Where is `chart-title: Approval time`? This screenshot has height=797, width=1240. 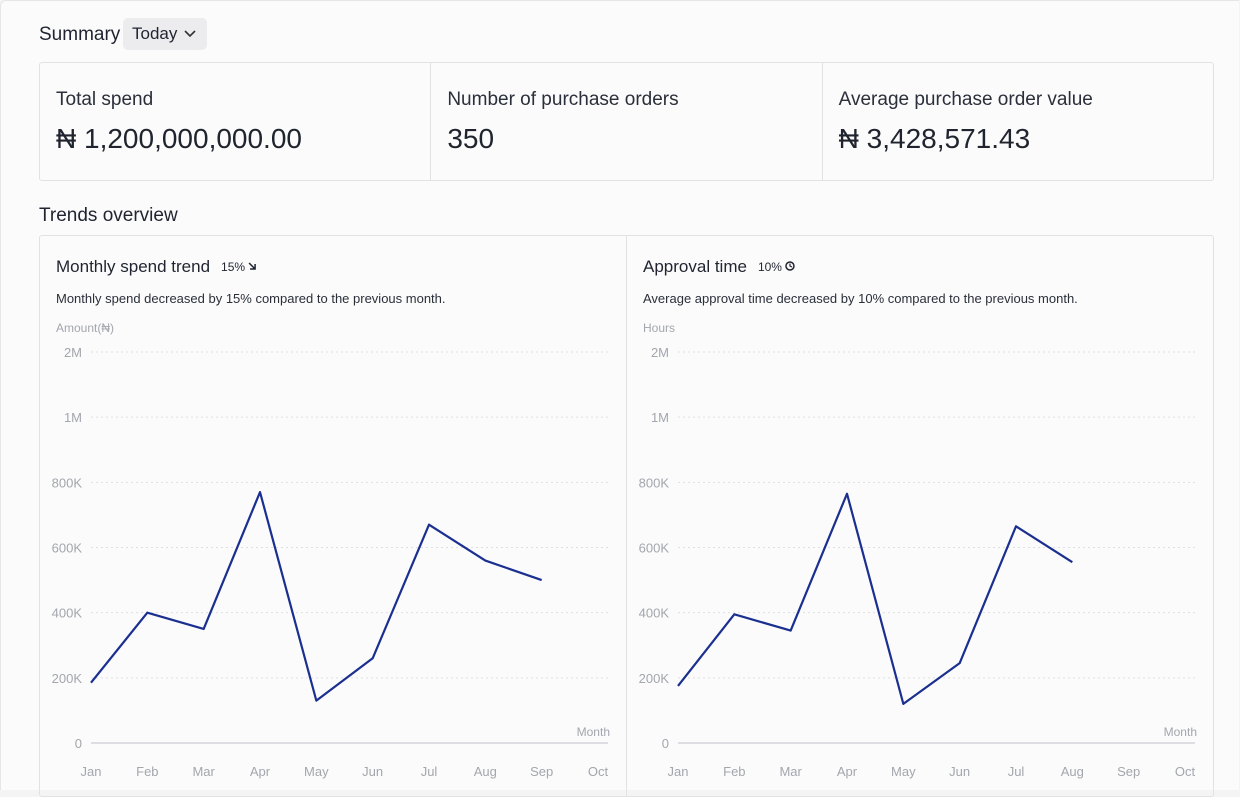
chart-title: Approval time is located at coordinates (695, 266).